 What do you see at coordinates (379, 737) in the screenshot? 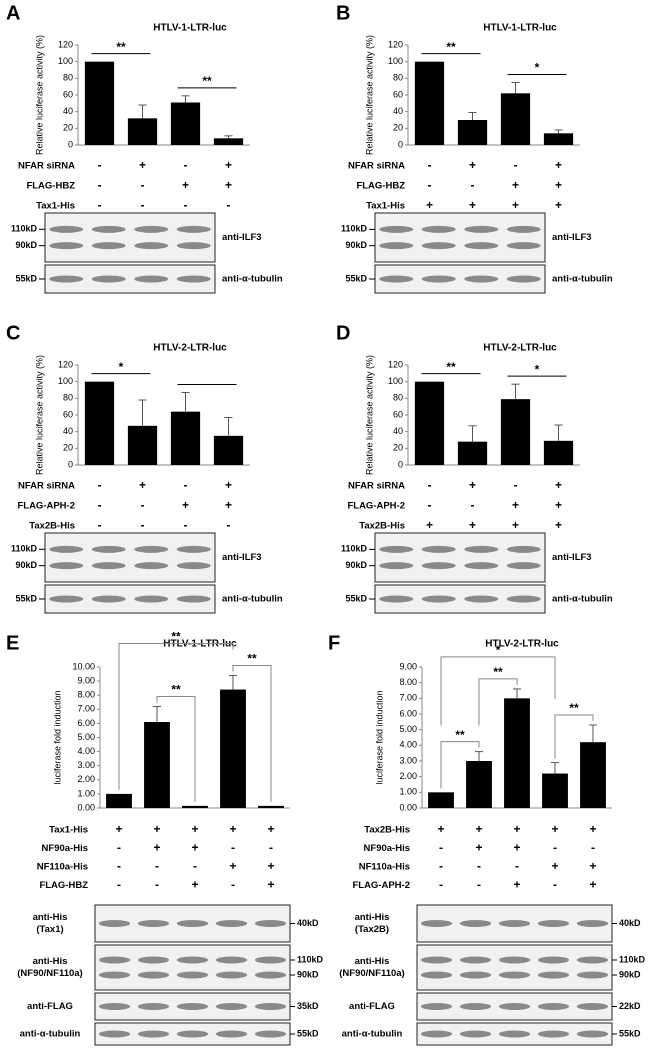
I see `y-axis-label: luciferase fold induction` at bounding box center [379, 737].